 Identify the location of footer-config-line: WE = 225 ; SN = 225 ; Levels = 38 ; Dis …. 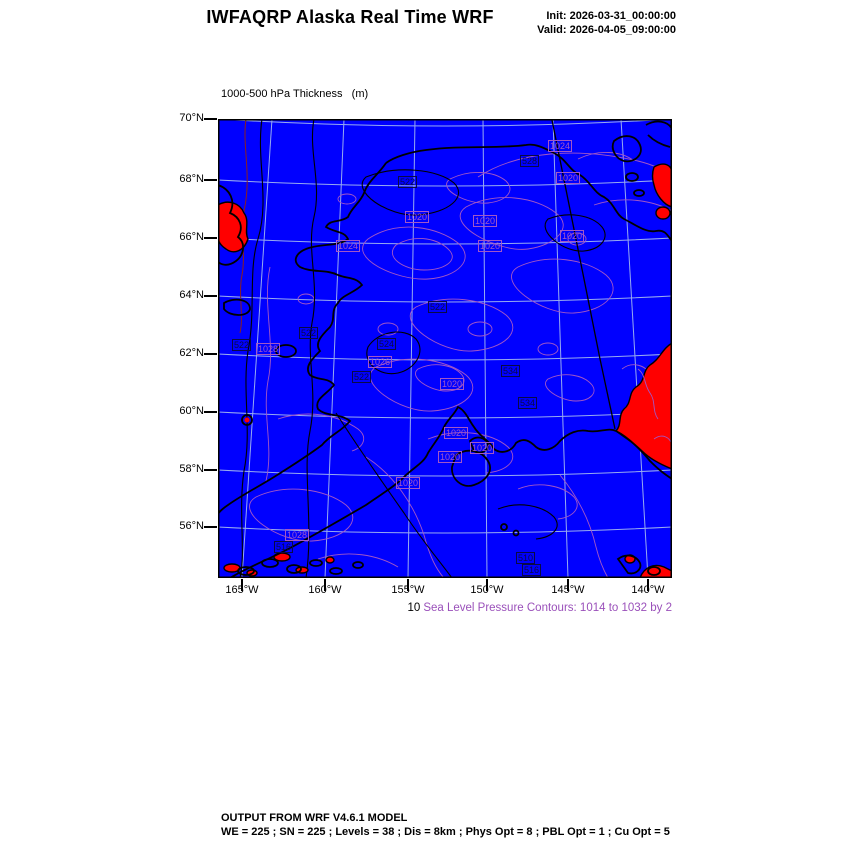
(445, 831).